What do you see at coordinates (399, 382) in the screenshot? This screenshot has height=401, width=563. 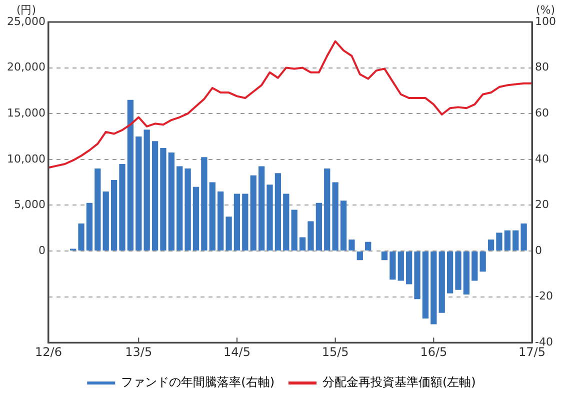 I see `legend-label: 分配金再投資基準価額(左軸)` at bounding box center [399, 382].